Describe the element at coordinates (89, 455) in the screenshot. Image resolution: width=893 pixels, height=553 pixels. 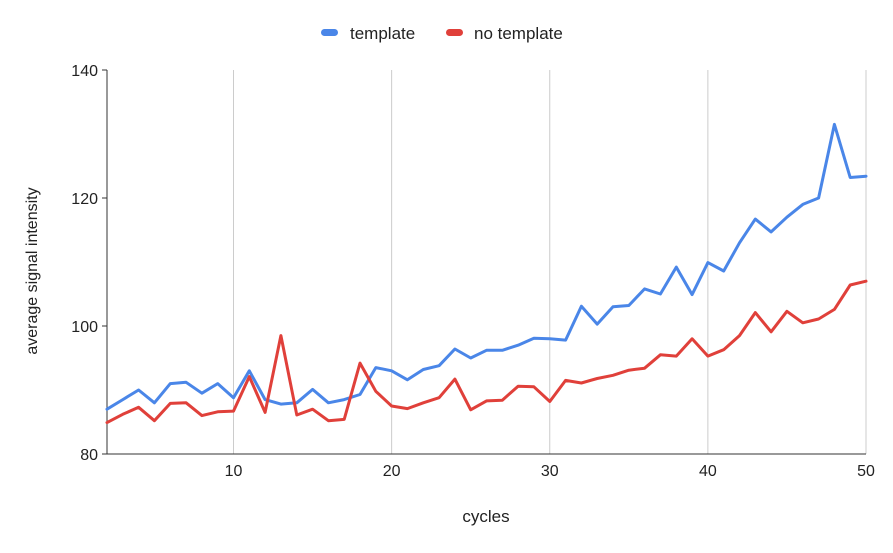
I see `y-tick-label: 80` at that location.